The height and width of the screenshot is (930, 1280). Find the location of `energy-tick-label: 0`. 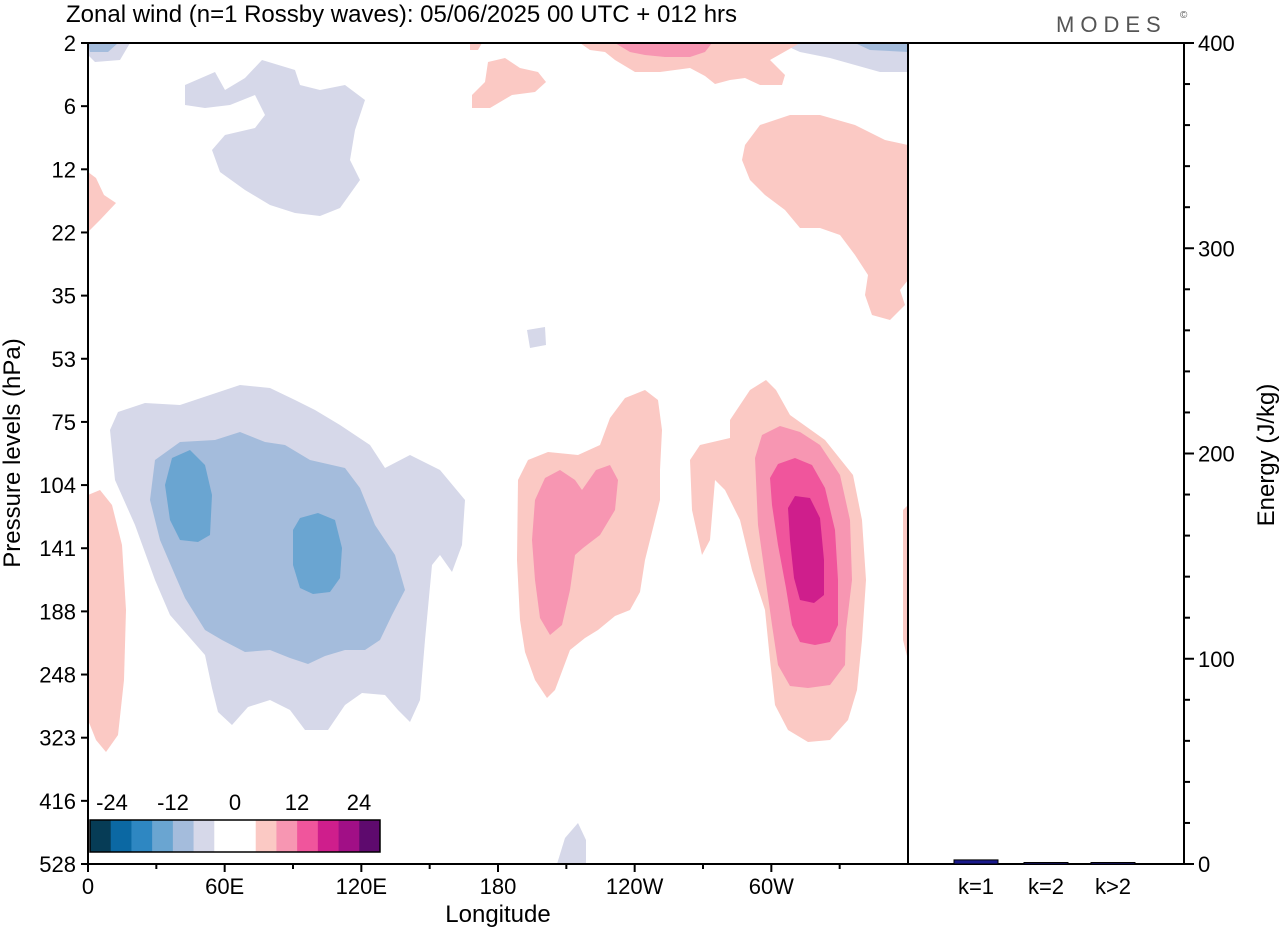

energy-tick-label: 0 is located at coordinates (1204, 864).